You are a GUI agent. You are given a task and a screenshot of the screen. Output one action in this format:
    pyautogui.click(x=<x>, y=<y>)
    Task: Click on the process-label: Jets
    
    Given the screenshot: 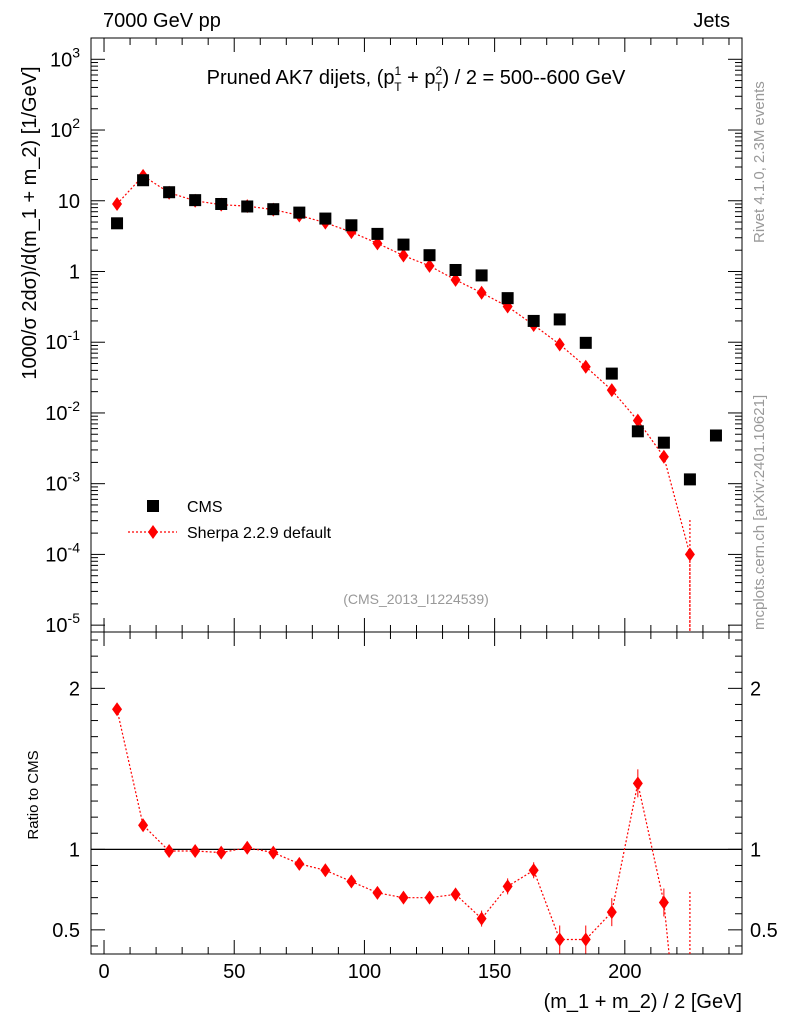 What is the action you would take?
    pyautogui.click(x=711, y=21)
    